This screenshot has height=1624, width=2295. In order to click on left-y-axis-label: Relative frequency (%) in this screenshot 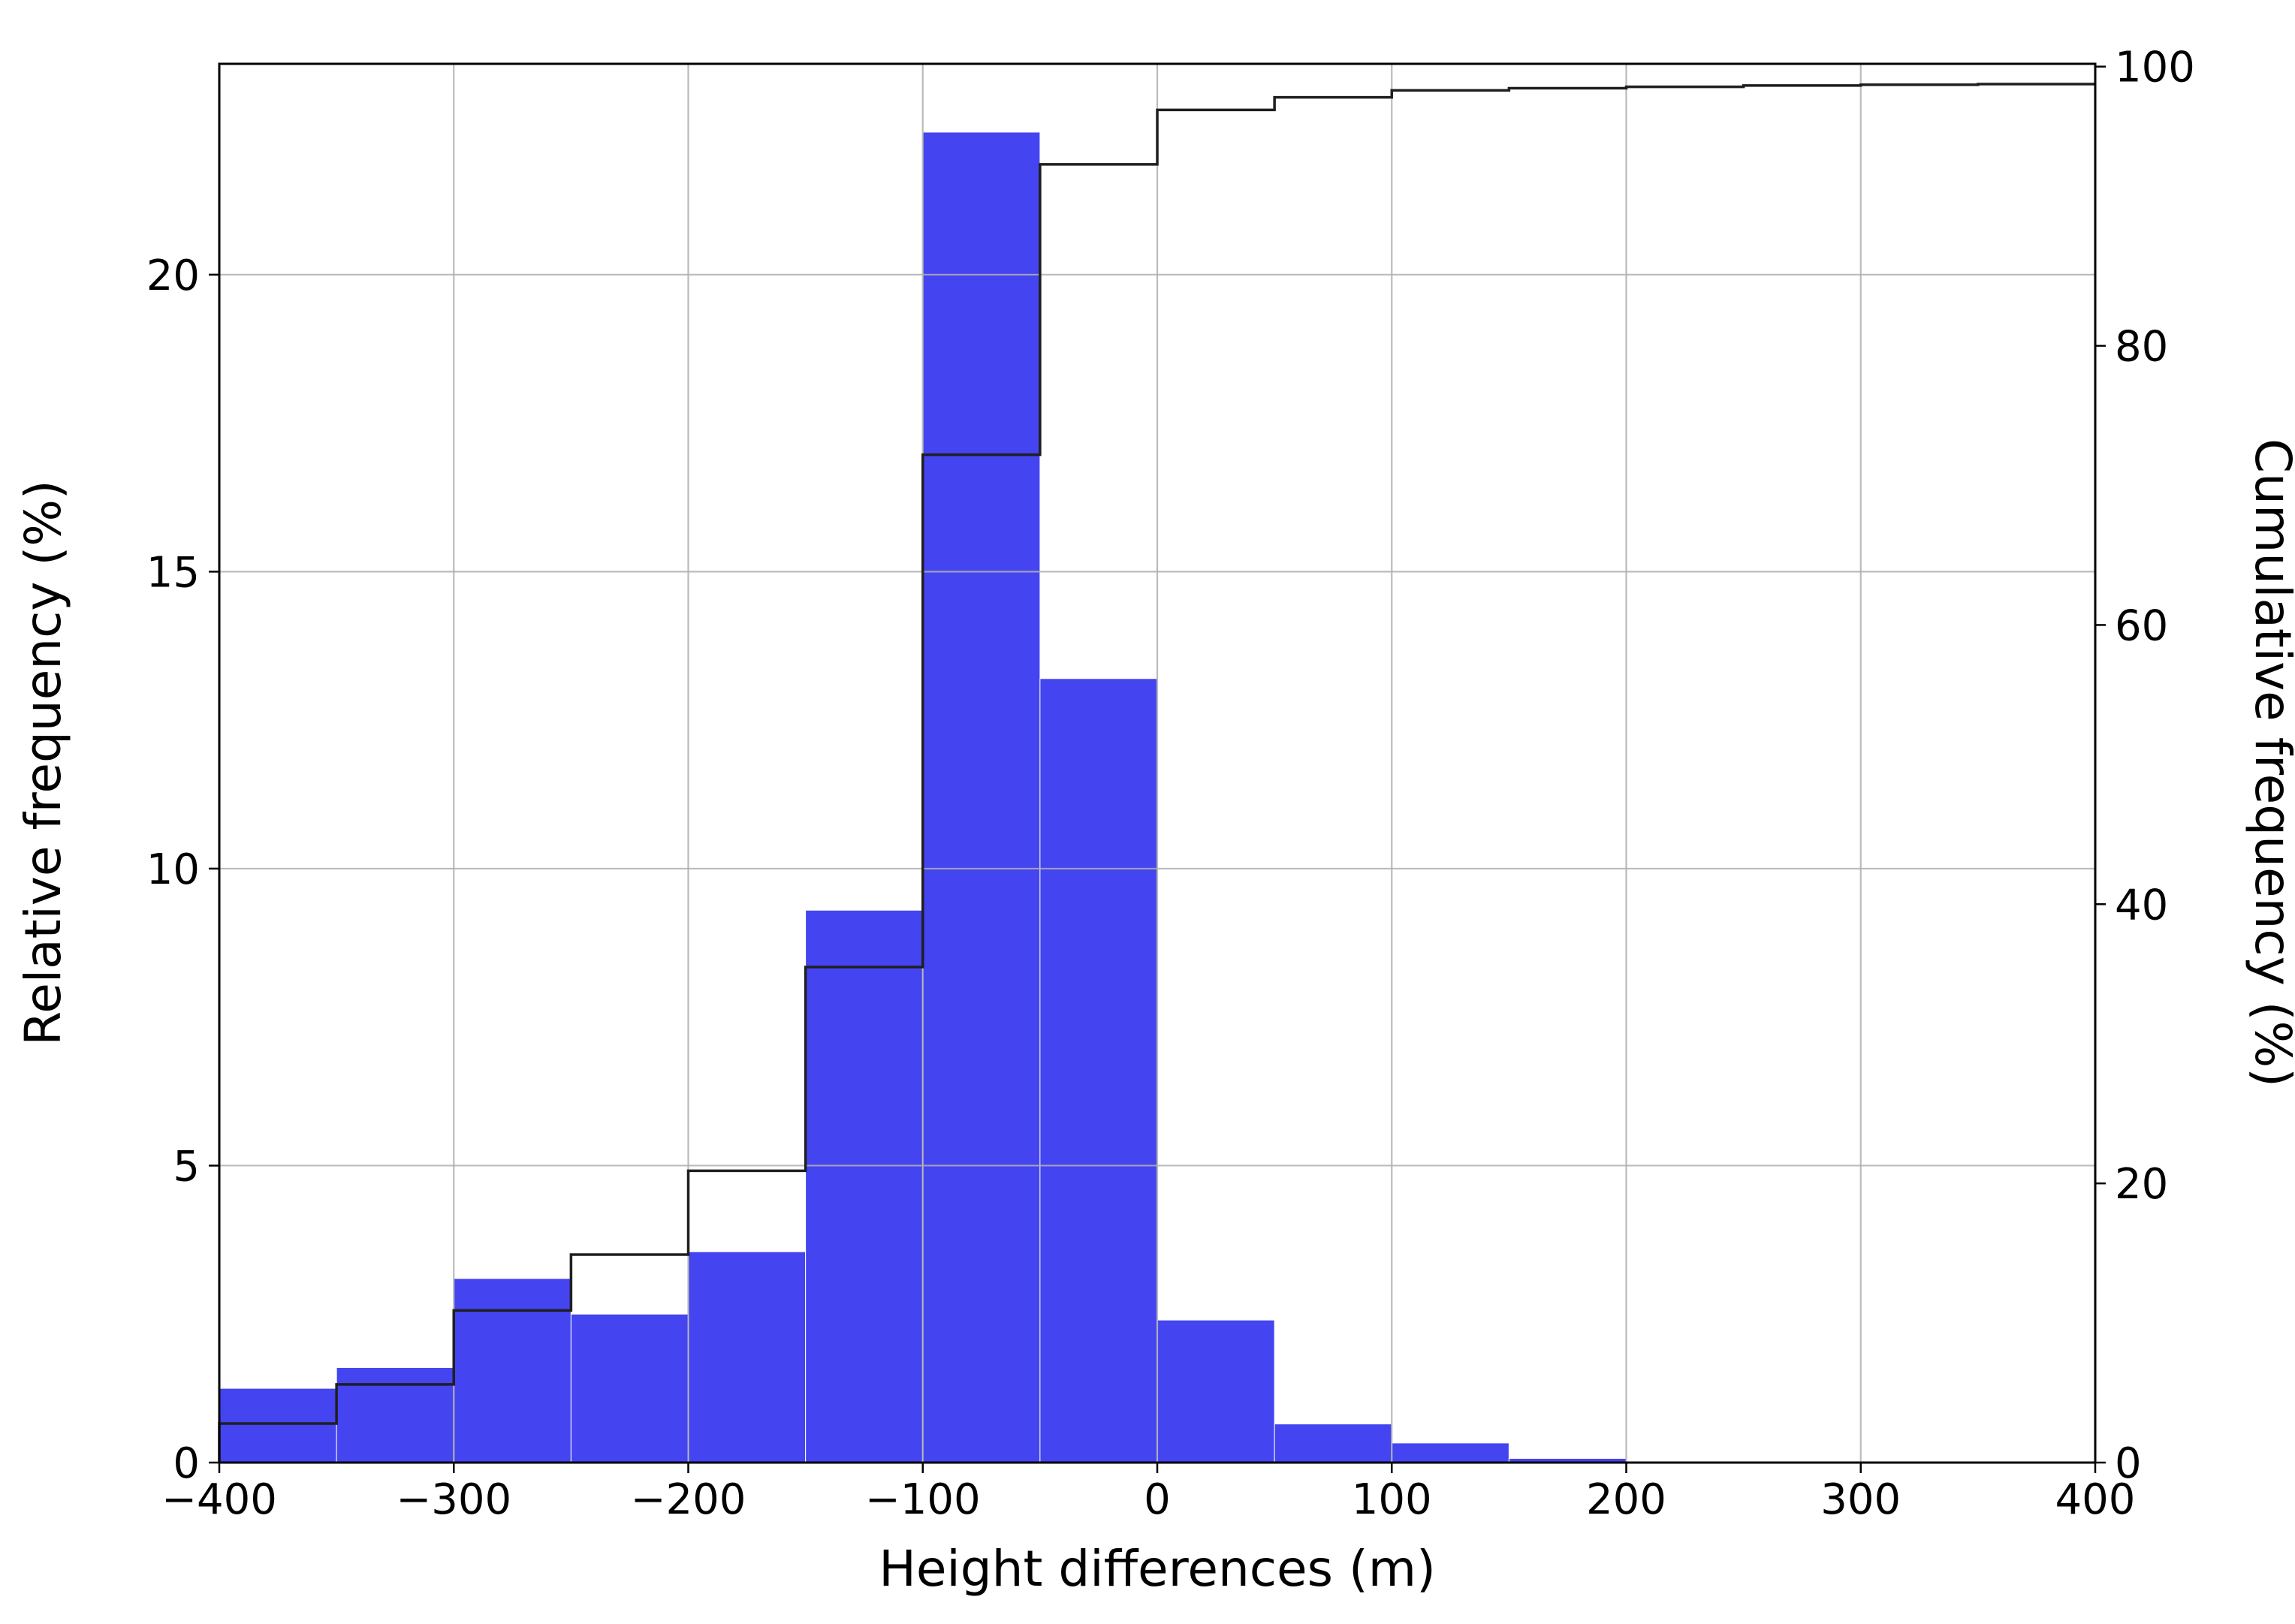, I will do `click(43, 762)`.